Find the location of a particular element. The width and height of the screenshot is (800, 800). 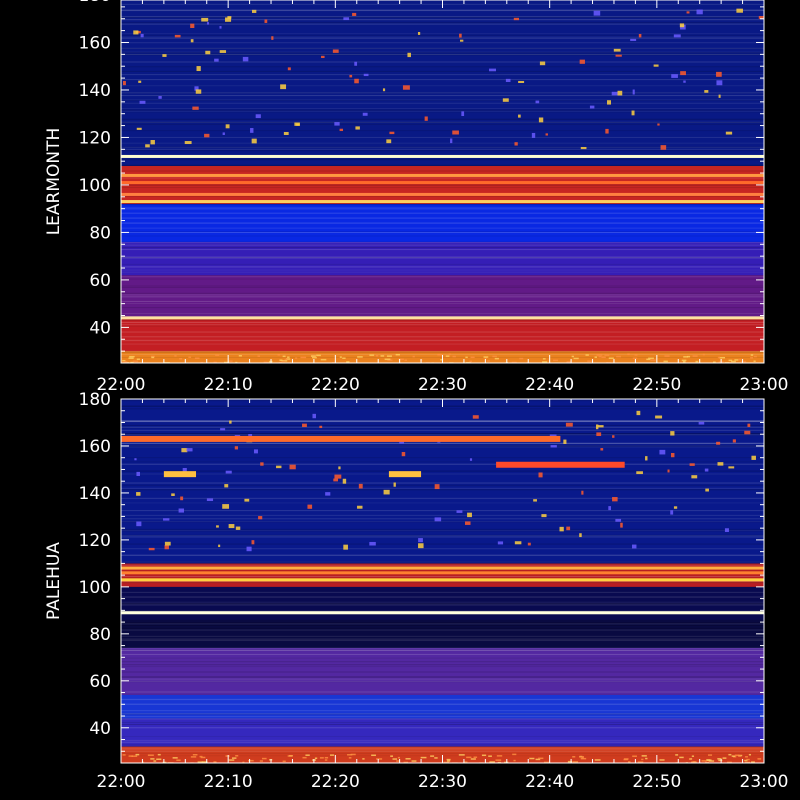

y-tick-label: 100 is located at coordinates (95, 588).